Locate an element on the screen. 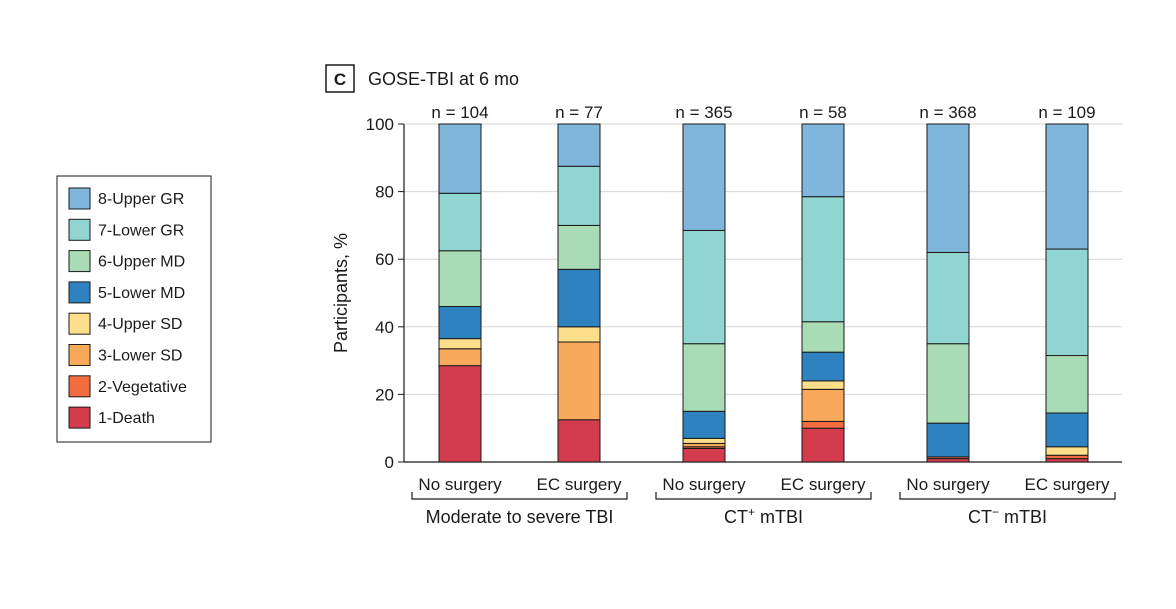  y-tick-label: 20 is located at coordinates (384, 394).